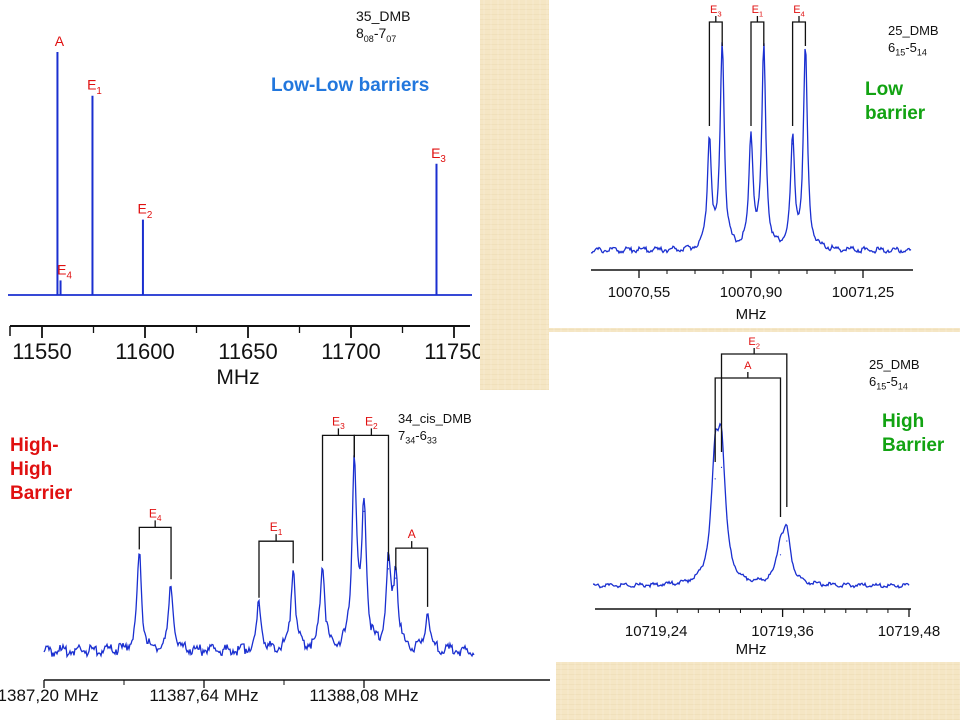 This screenshot has height=720, width=960. Describe the element at coordinates (203, 695) in the screenshot. I see `tick-label: 11387,64 MHz` at that location.